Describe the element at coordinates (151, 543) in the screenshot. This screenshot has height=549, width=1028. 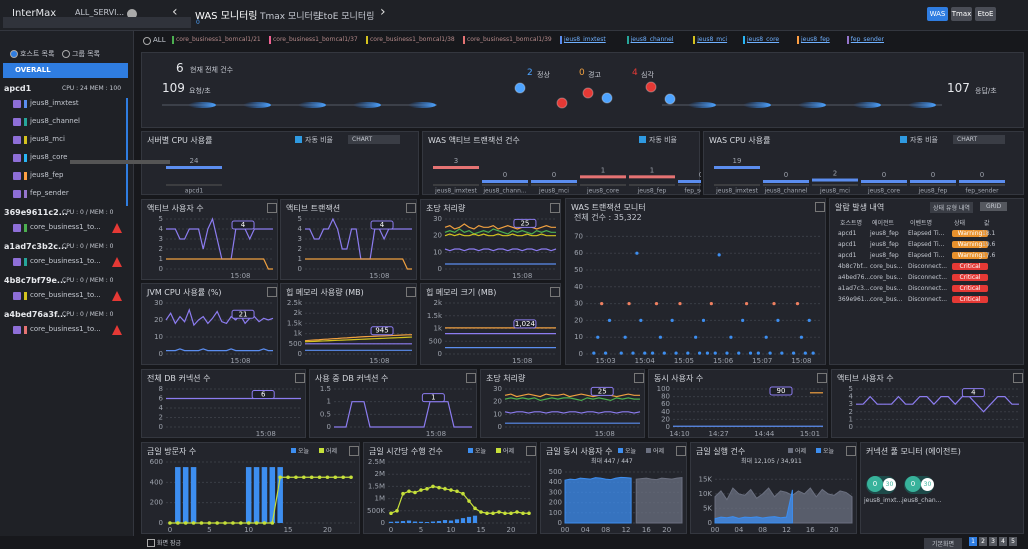
I see `lock-check` at that location.